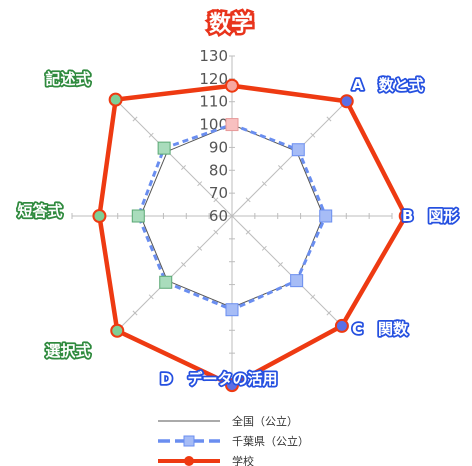  What do you see at coordinates (213, 102) in the screenshot?
I see `tick-label: 110` at bounding box center [213, 102].